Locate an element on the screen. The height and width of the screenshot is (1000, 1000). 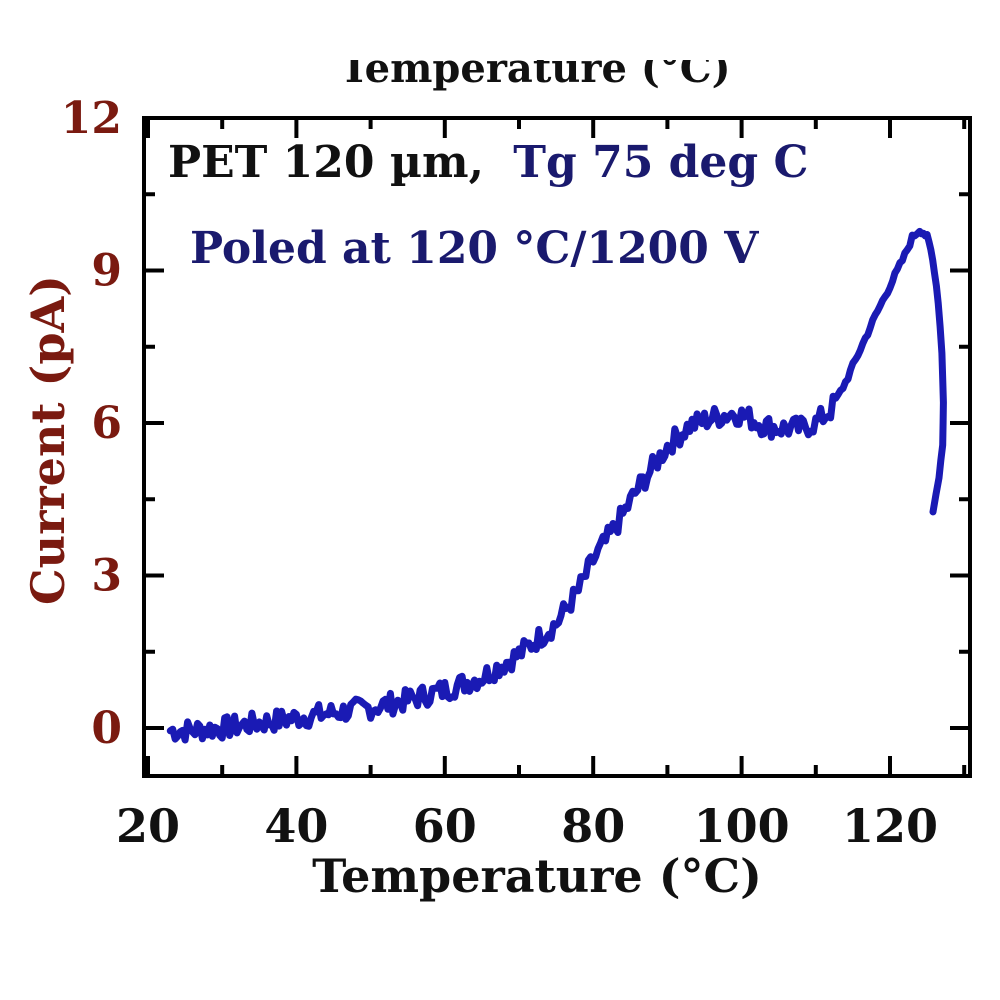
x-tick-label: 120 is located at coordinates (890, 826).